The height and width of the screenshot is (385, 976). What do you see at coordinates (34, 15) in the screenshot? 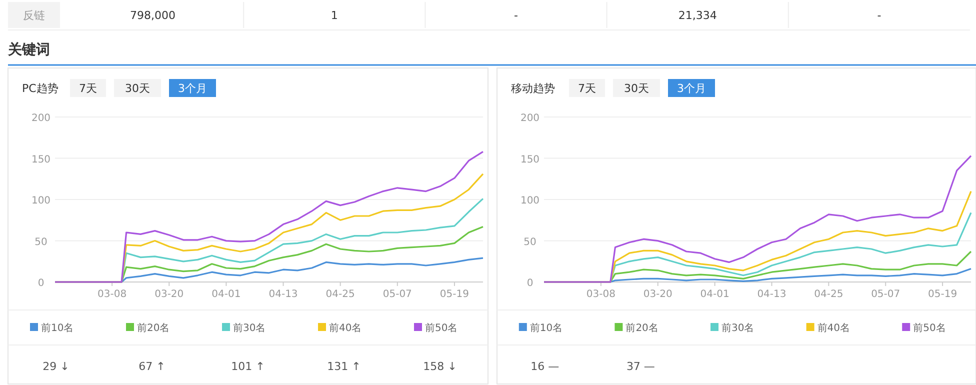
I see `text: 反链` at bounding box center [34, 15].